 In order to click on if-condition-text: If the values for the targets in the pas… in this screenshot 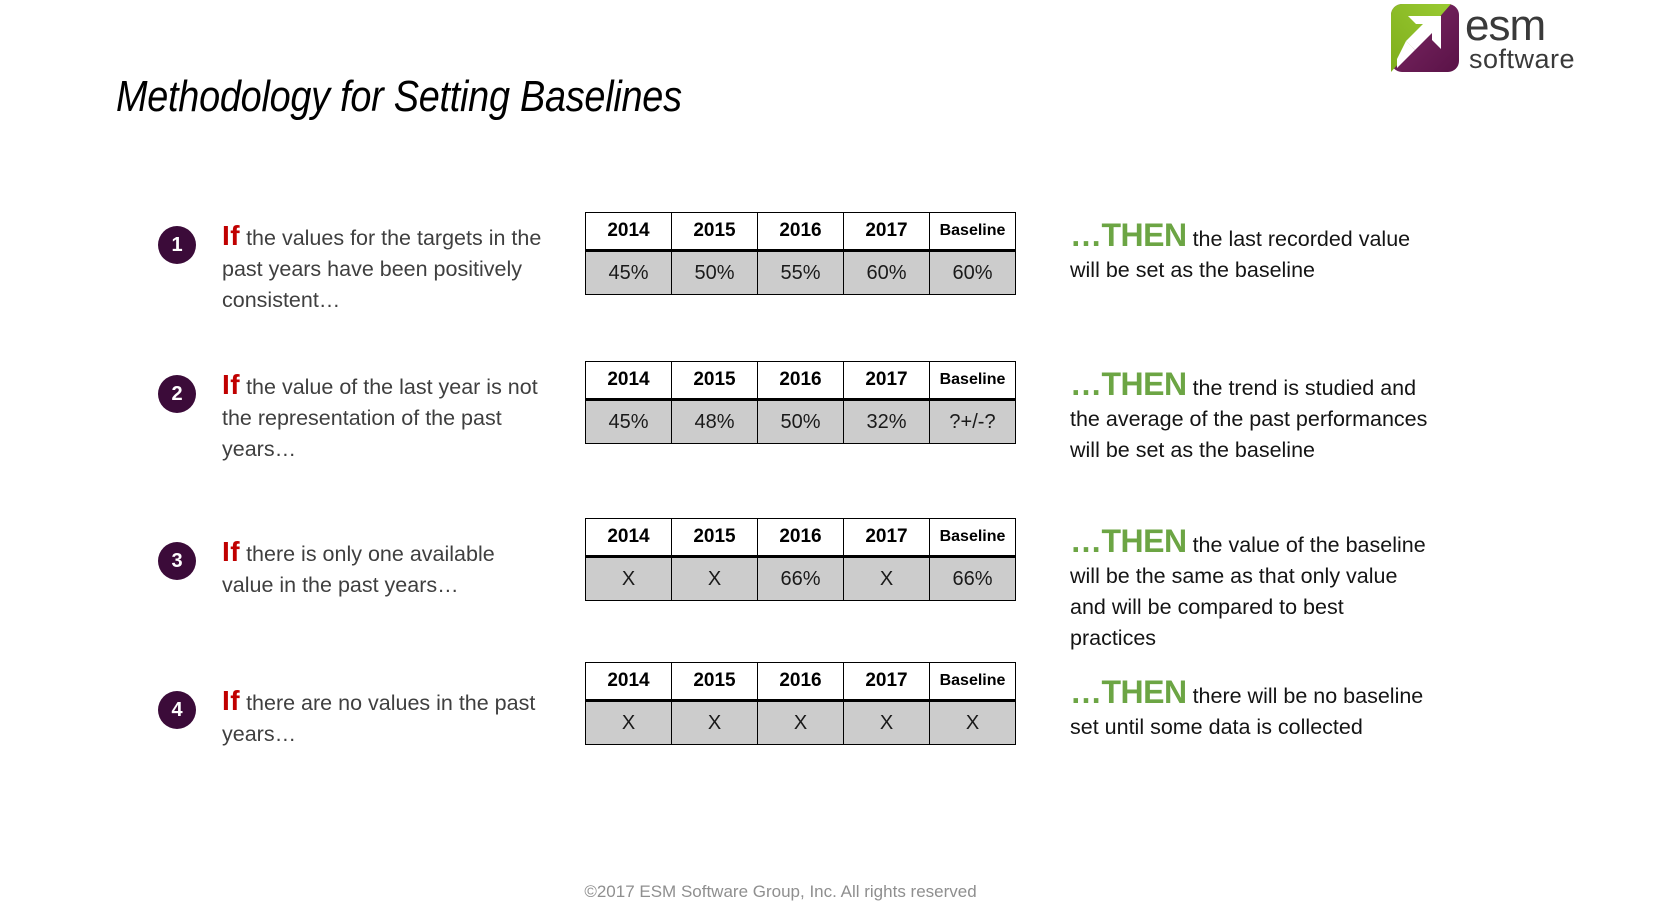, I will do `click(387, 268)`.